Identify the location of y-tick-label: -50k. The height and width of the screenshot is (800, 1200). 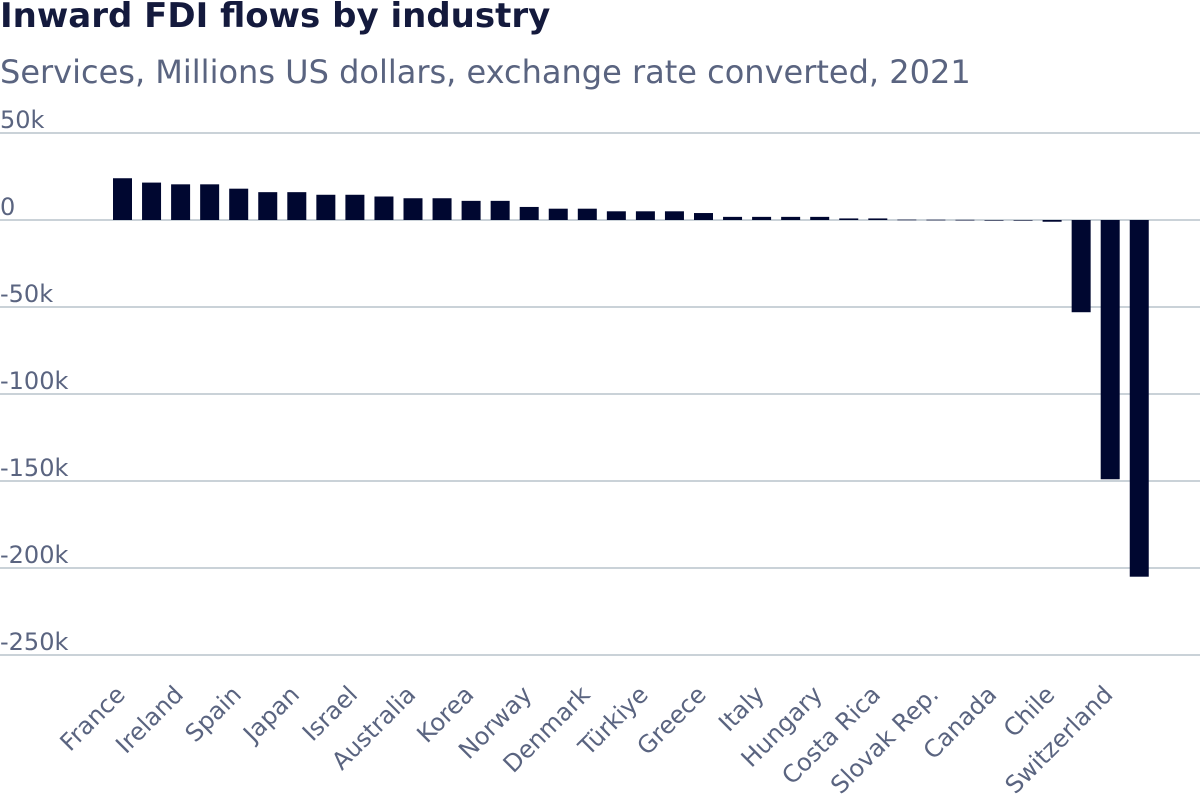
(26, 294).